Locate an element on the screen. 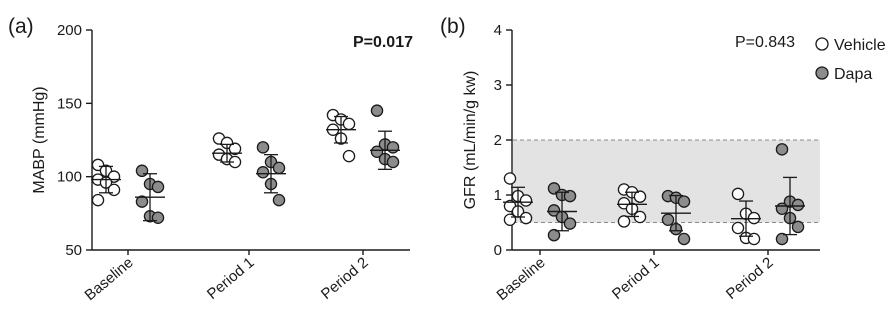  legend: Vehicle Dapa is located at coordinates (850, 60).